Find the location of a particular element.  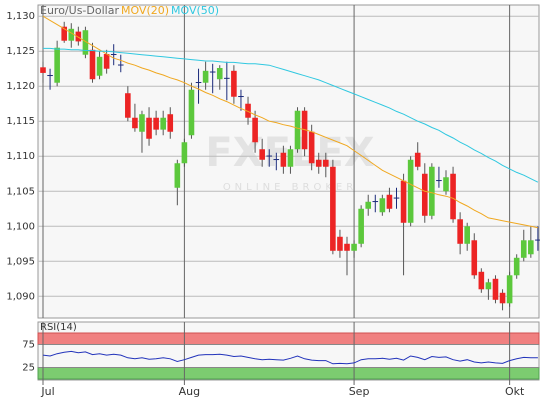

legend-title: Euro/Us-Dollar is located at coordinates (79, 10).